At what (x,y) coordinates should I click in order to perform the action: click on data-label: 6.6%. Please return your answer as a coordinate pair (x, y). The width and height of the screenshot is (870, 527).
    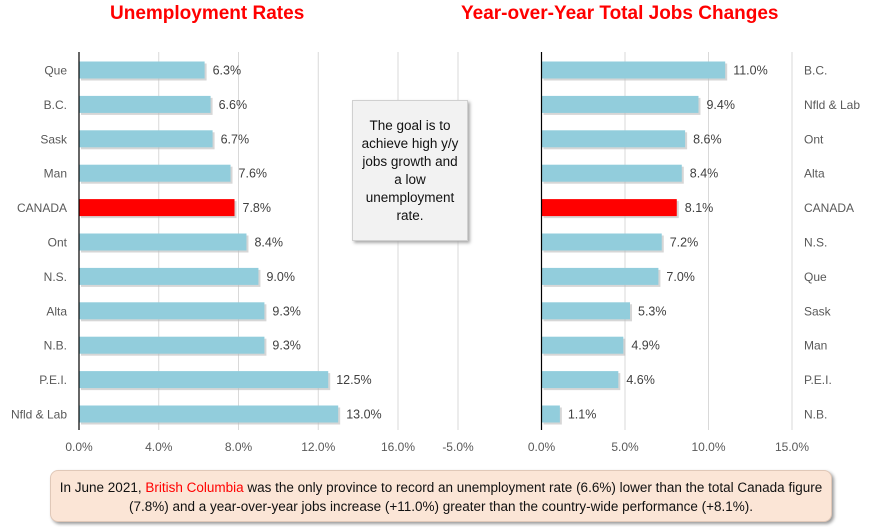
    Looking at the image, I should click on (233, 105).